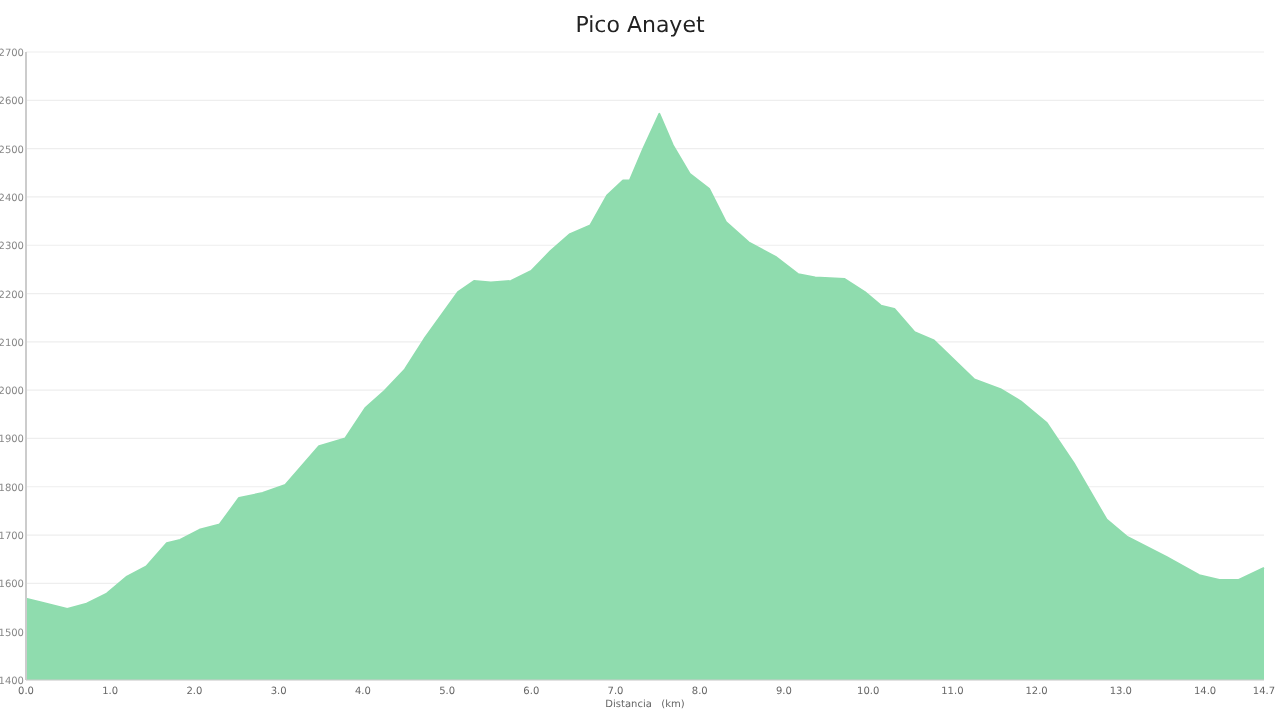 The image size is (1280, 710). What do you see at coordinates (640, 25) in the screenshot?
I see `chart-title: Pico Anayet` at bounding box center [640, 25].